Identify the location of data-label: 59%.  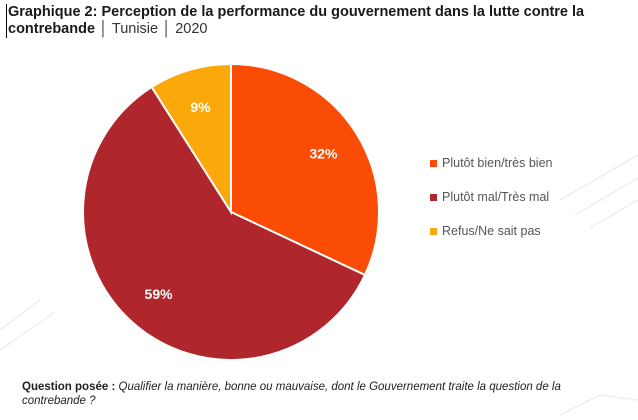
(159, 294).